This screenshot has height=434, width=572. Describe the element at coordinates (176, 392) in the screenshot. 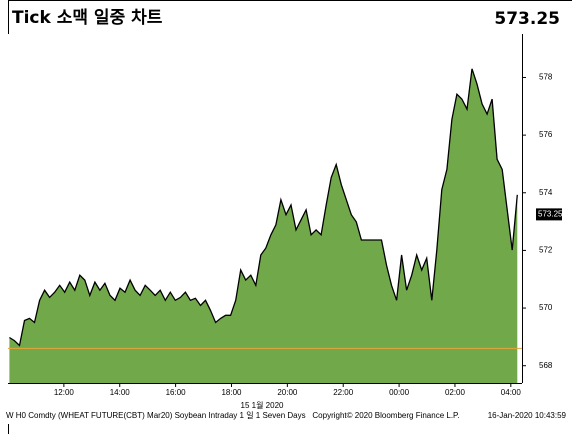

I see `x-tick-label: 16:00` at that location.